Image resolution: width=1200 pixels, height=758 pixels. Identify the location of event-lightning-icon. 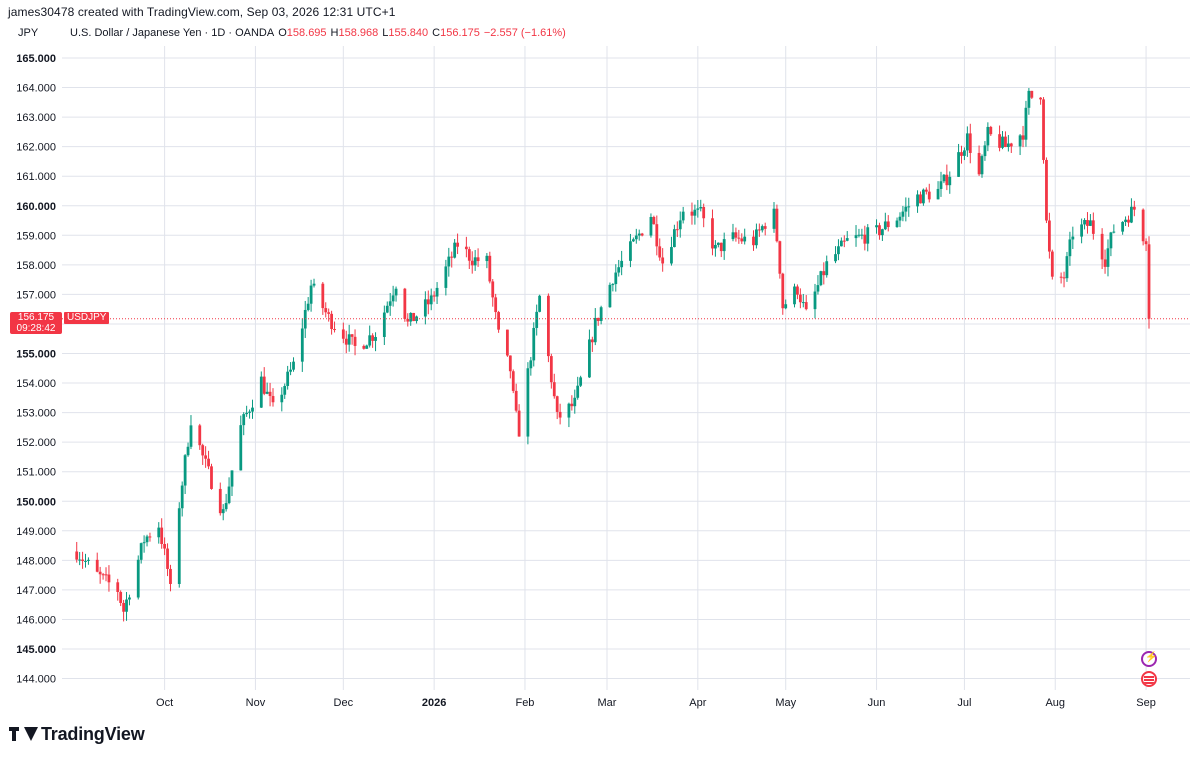
(1149, 659).